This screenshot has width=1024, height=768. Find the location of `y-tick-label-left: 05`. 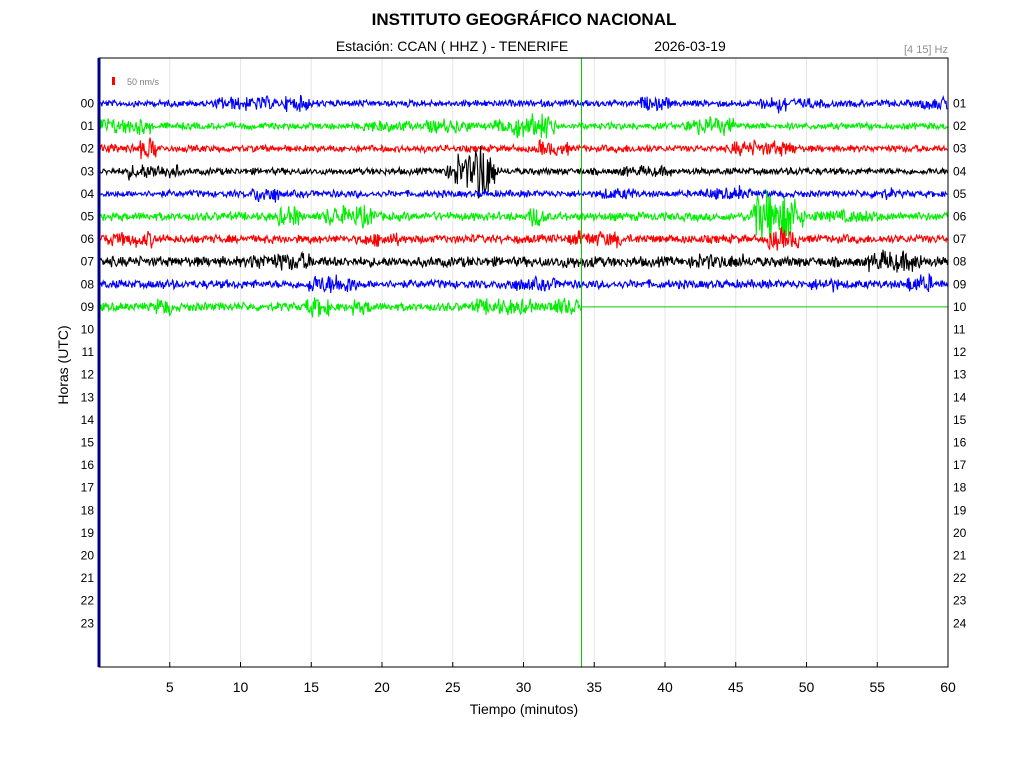

y-tick-label-left: 05 is located at coordinates (88, 217).